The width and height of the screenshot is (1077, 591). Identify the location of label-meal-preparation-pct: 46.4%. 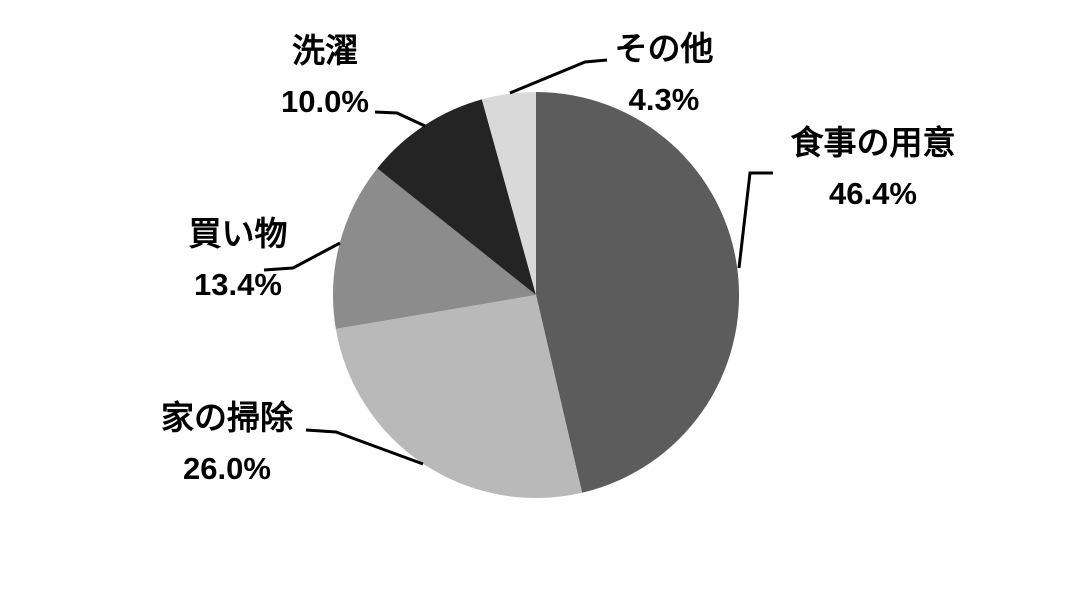
(873, 193).